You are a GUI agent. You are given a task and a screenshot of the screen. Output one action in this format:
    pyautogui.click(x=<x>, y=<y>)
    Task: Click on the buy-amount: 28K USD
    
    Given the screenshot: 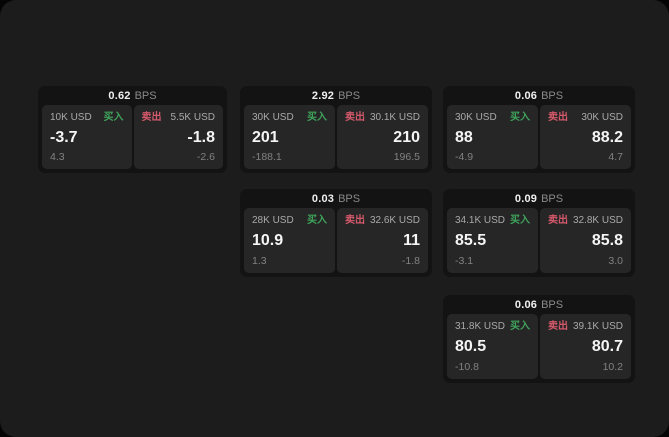 What is the action you would take?
    pyautogui.click(x=273, y=220)
    